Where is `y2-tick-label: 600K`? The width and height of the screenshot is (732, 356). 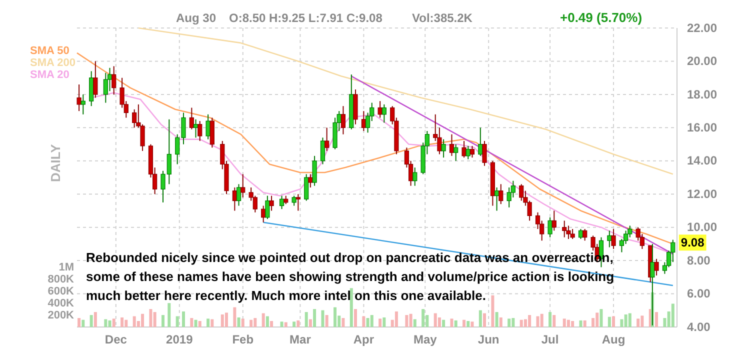 y2-tick-label: 600K is located at coordinates (61, 292).